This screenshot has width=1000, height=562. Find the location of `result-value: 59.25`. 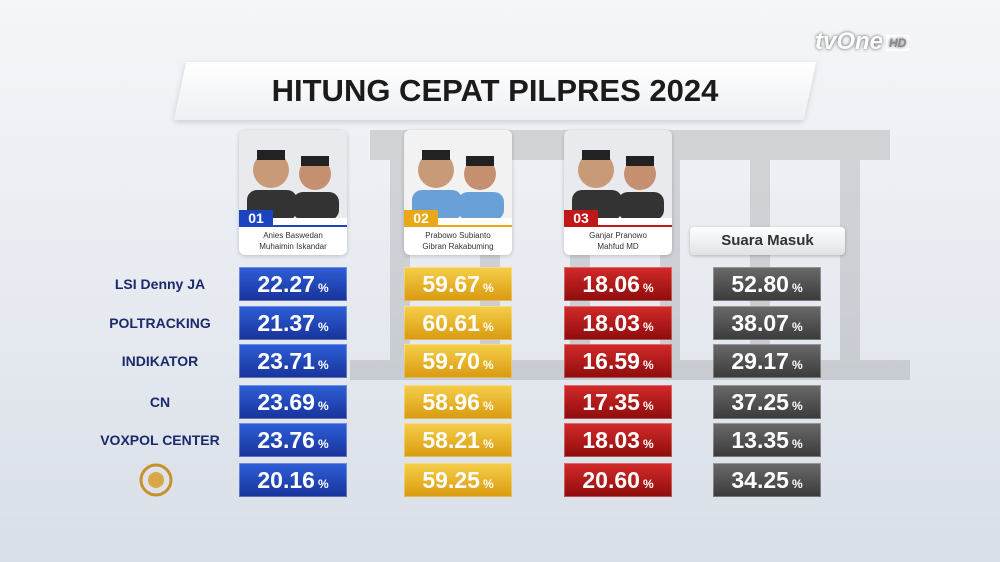

result-value: 59.25 is located at coordinates (451, 480).